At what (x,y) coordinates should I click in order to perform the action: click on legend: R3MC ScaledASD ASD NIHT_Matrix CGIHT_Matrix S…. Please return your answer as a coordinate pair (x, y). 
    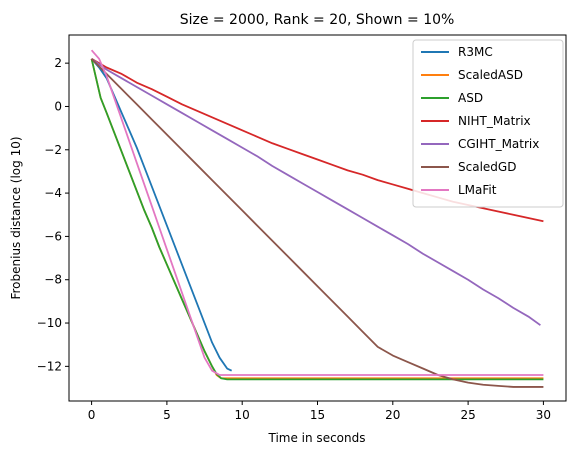
    Looking at the image, I should click on (488, 123).